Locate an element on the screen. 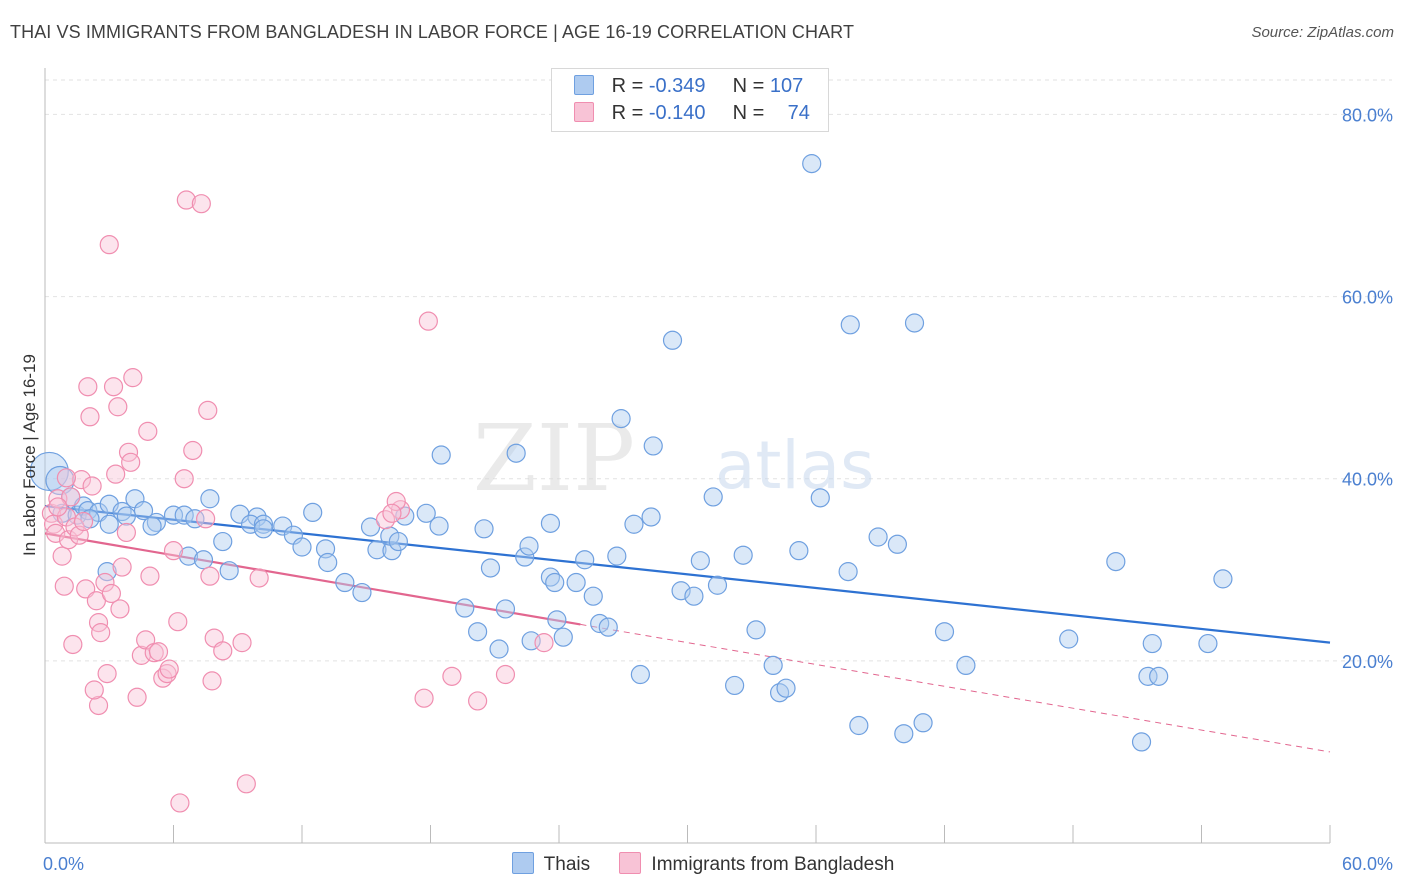 This screenshot has width=1406, height=892. r-label: R = is located at coordinates (627, 86).